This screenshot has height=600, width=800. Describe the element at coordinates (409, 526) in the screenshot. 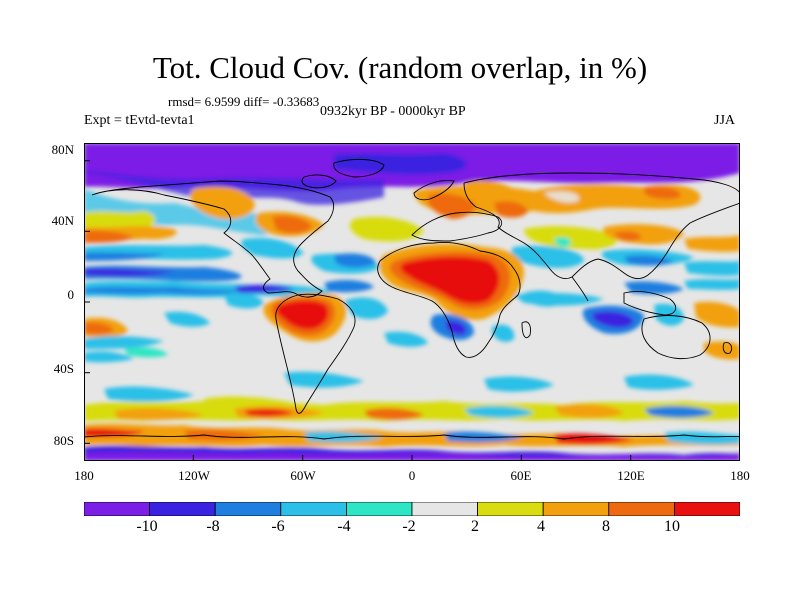

I see `colorbar-label: -2` at that location.